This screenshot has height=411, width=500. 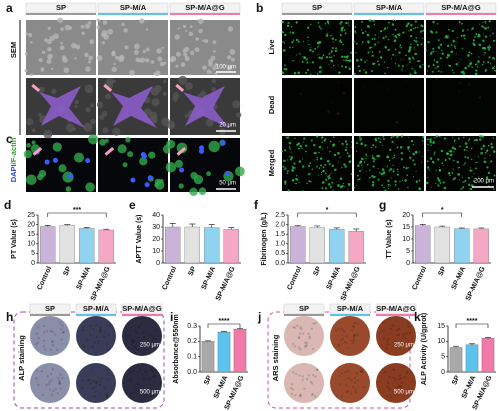 I want to click on x-tick-label: SP, so click(x=208, y=380).